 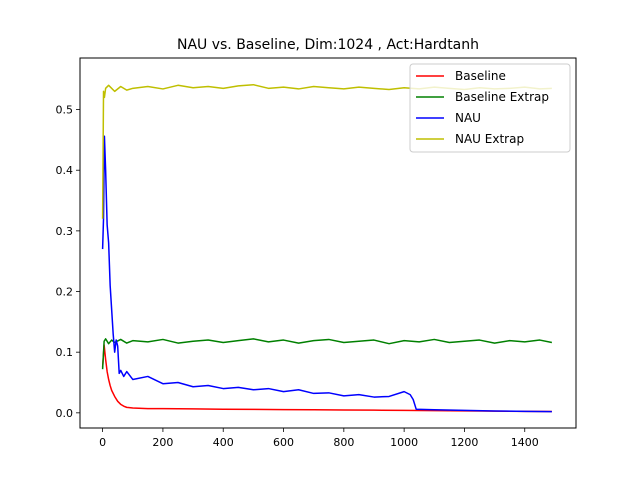 What do you see at coordinates (283, 442) in the screenshot?
I see `x-tick-label-3: 600` at bounding box center [283, 442].